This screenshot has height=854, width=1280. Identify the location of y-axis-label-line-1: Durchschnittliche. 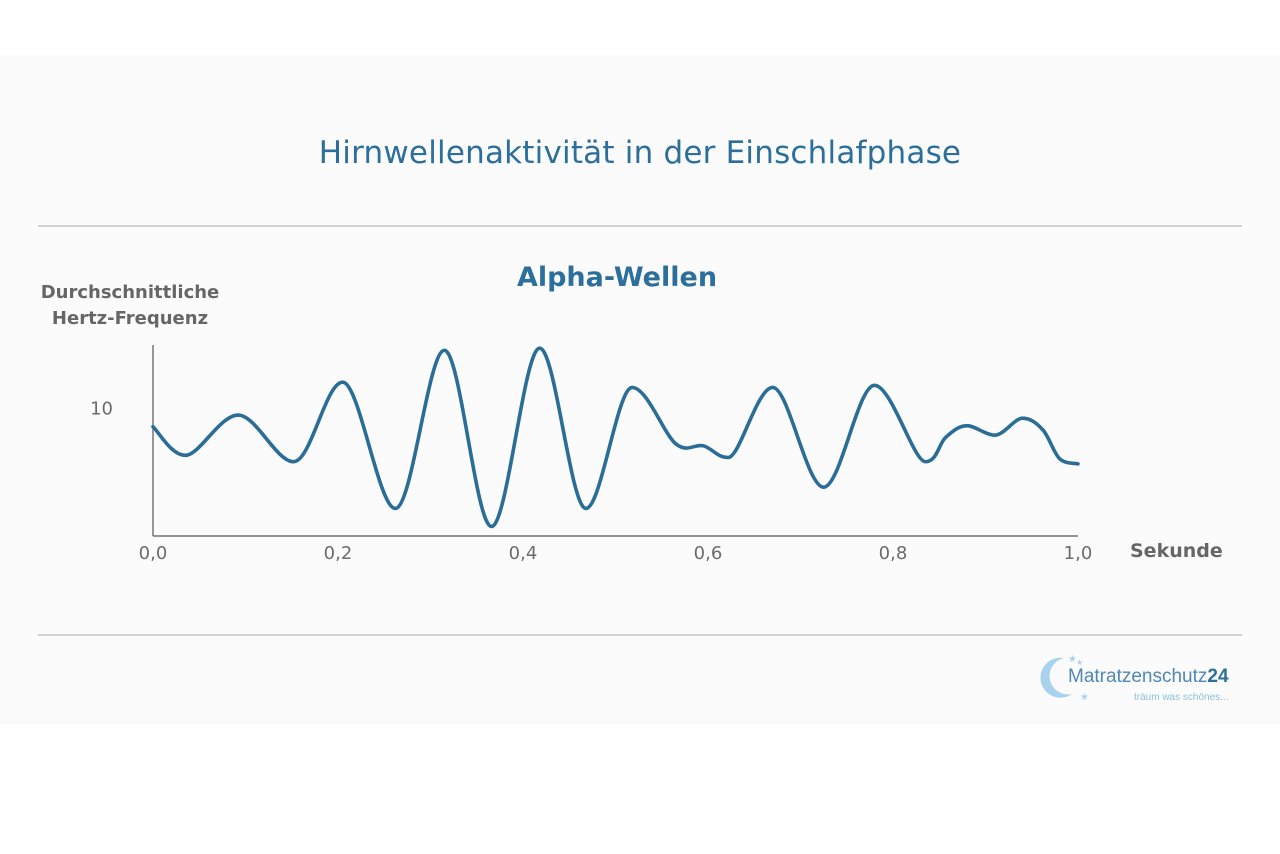
(130, 292).